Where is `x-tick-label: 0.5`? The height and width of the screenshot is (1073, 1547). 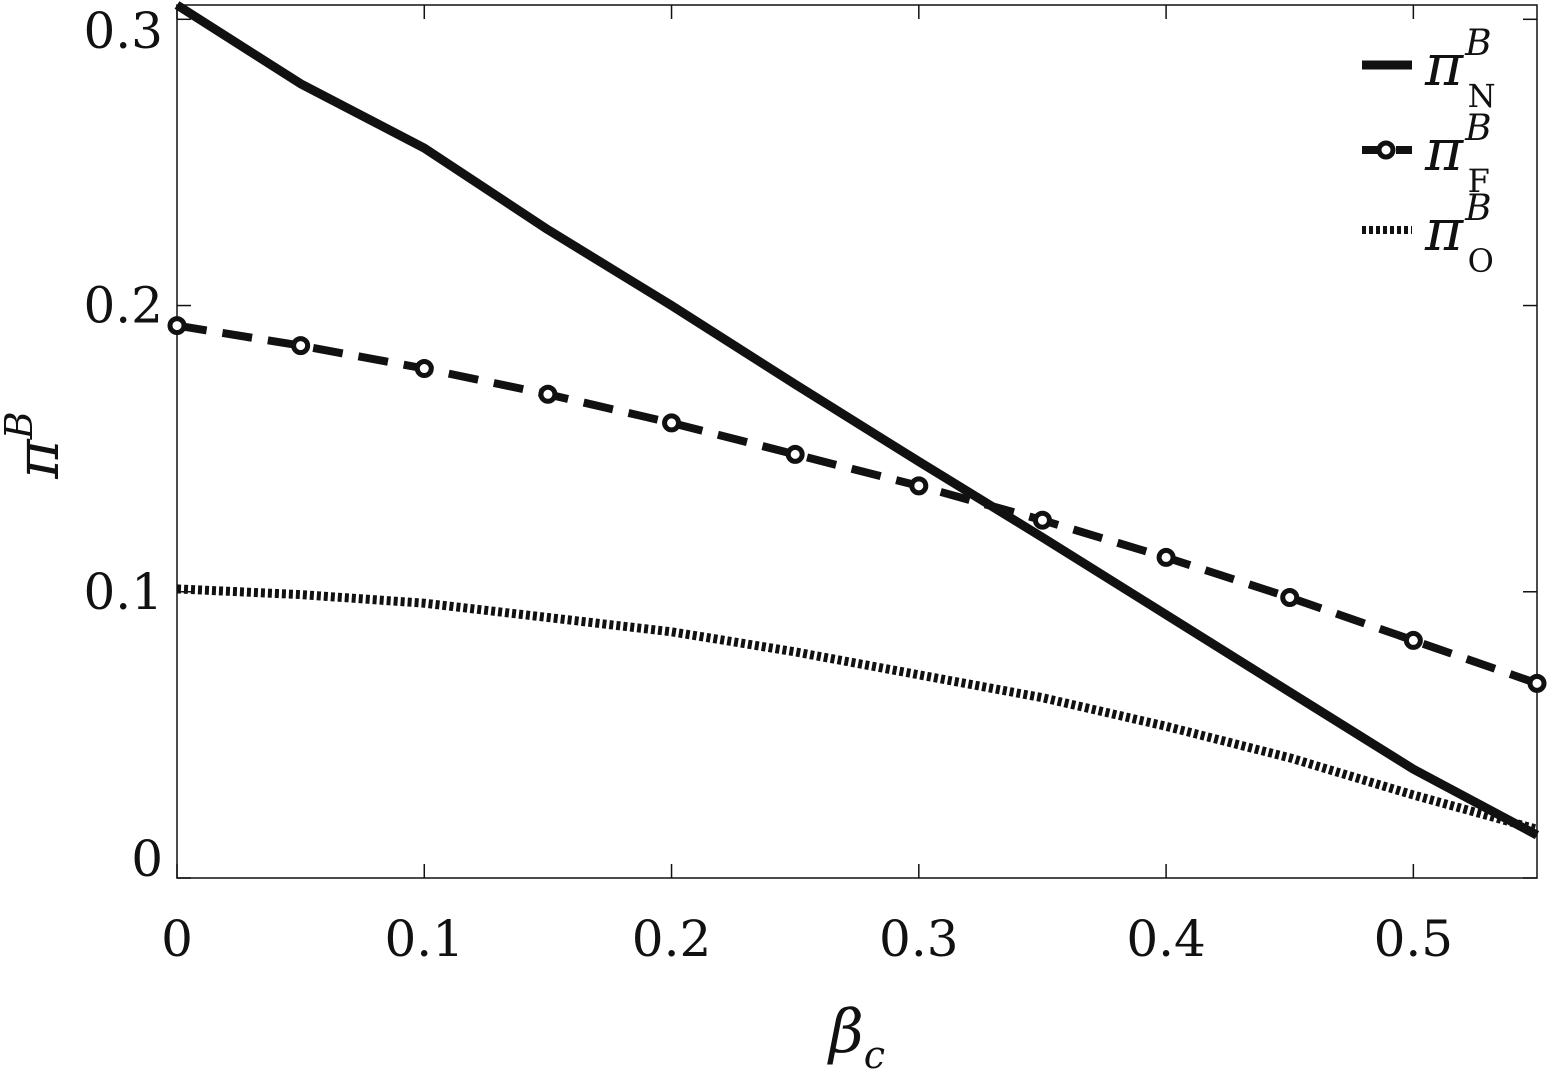 x-tick-label: 0.5 is located at coordinates (1414, 939).